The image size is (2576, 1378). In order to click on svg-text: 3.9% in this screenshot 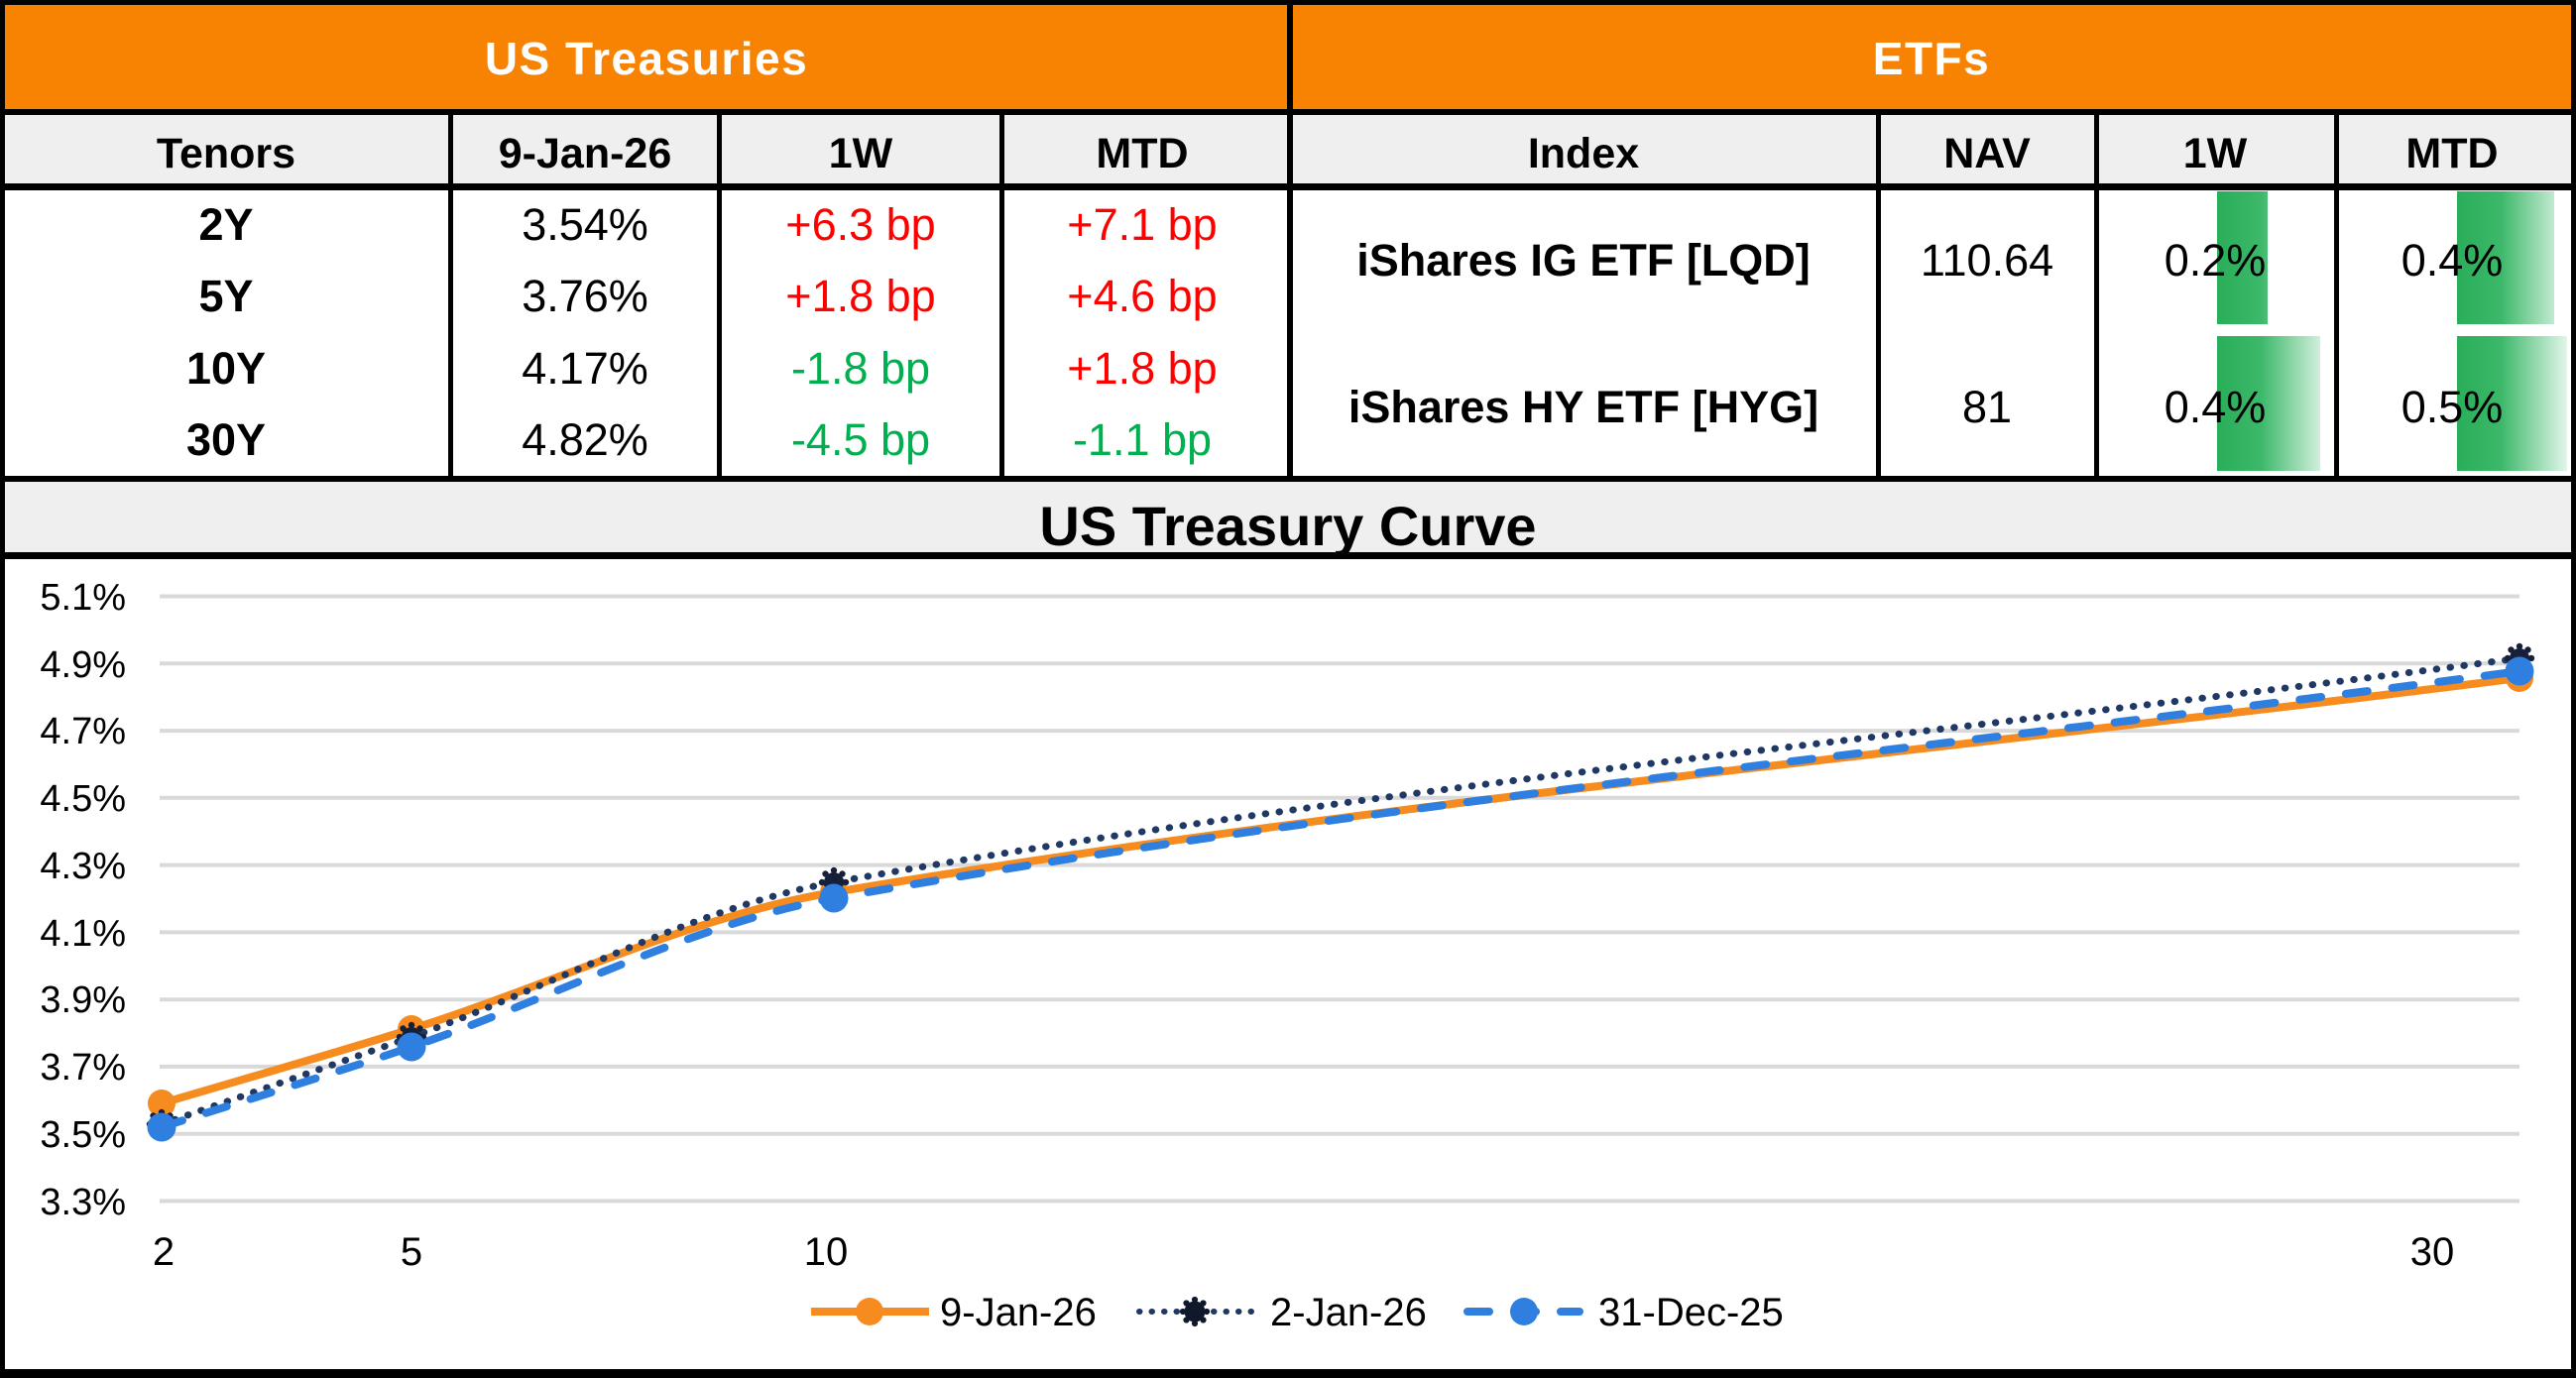, I will do `click(83, 1000)`.